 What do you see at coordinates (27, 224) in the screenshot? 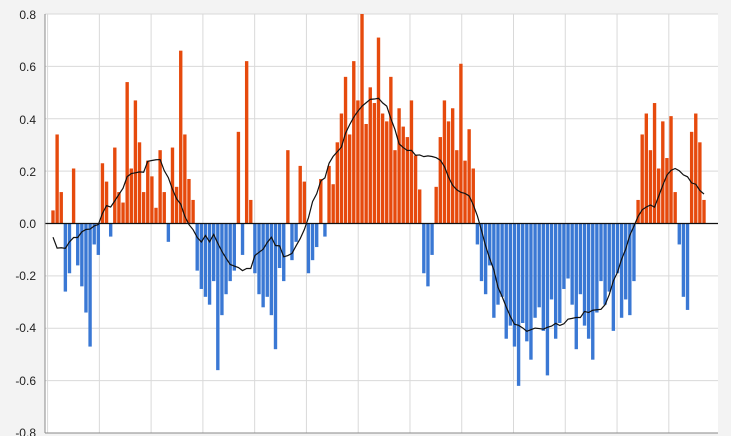
I see `y-tick-label-0.0: 0.0` at bounding box center [27, 224].